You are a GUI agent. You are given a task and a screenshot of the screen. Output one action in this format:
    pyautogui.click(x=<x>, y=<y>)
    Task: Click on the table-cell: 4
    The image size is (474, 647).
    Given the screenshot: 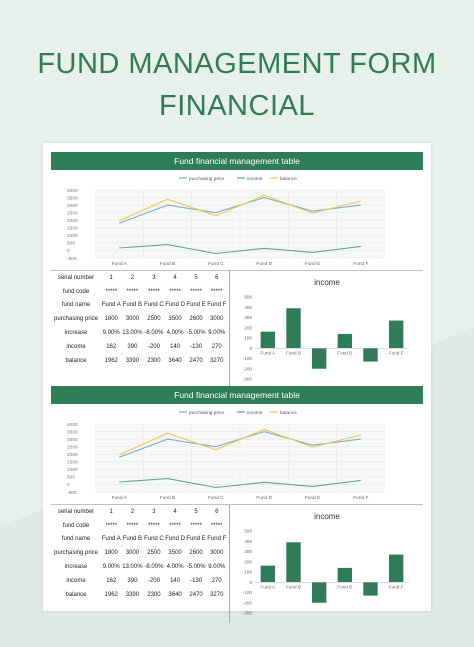 What is the action you would take?
    pyautogui.click(x=175, y=511)
    